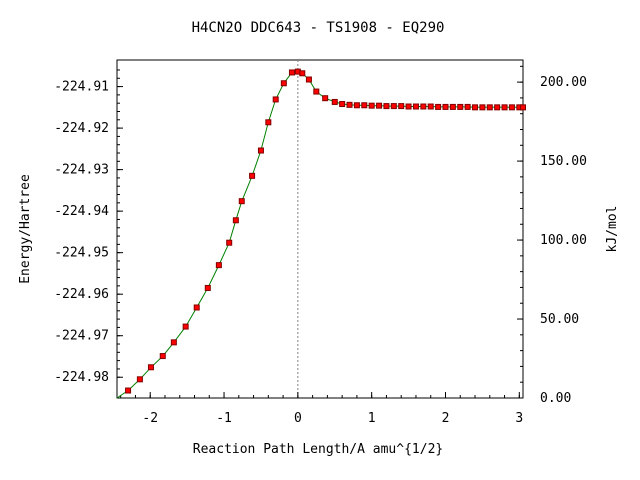 The image size is (640, 480). Describe the element at coordinates (81, 211) in the screenshot. I see `y-tick-label: -224.94` at that location.